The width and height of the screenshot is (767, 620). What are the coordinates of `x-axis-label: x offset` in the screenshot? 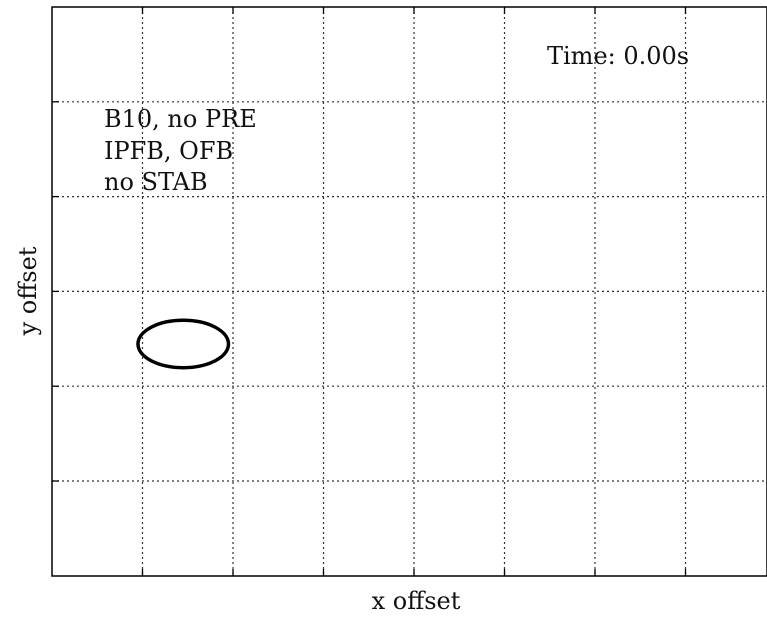 It's located at (416, 601).